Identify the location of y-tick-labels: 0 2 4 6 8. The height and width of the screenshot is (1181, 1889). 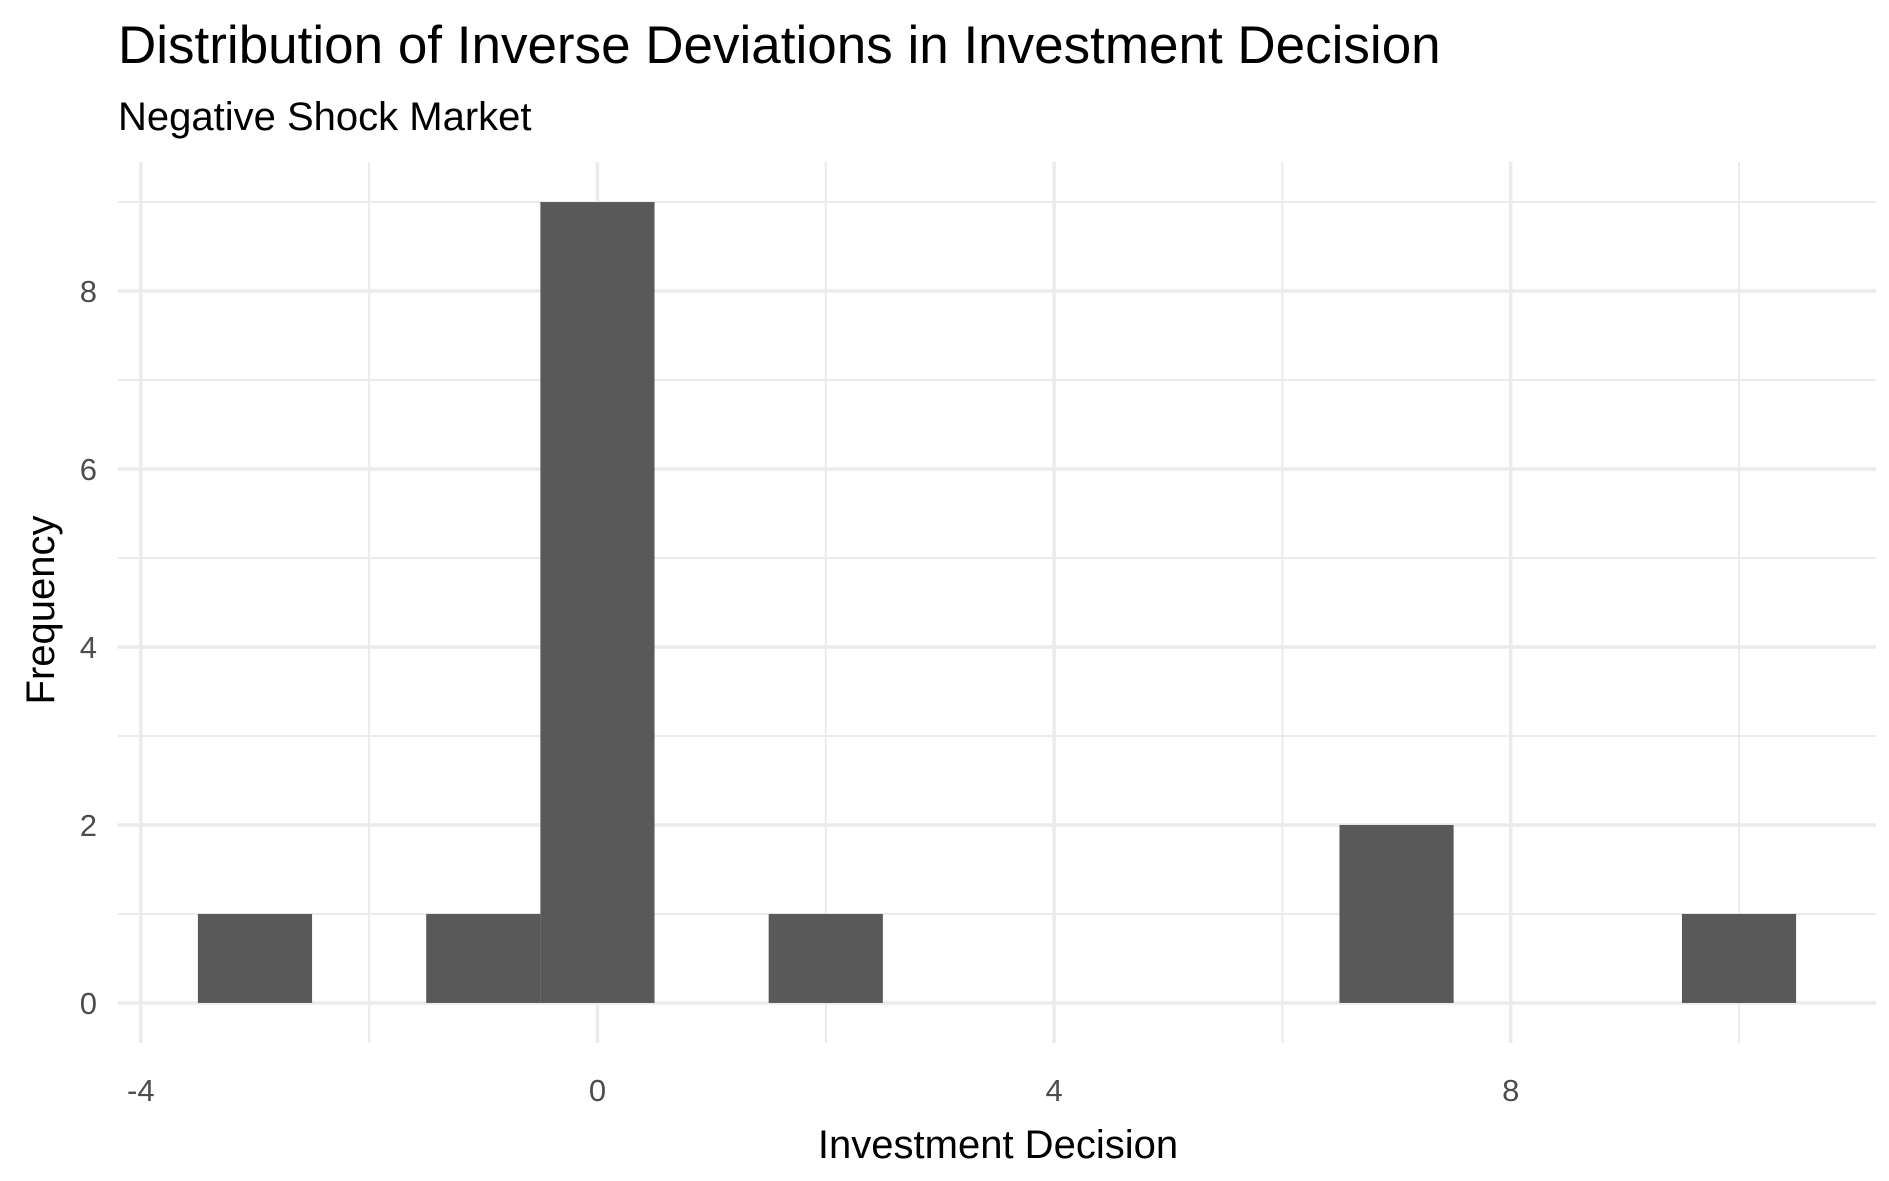
(88, 647).